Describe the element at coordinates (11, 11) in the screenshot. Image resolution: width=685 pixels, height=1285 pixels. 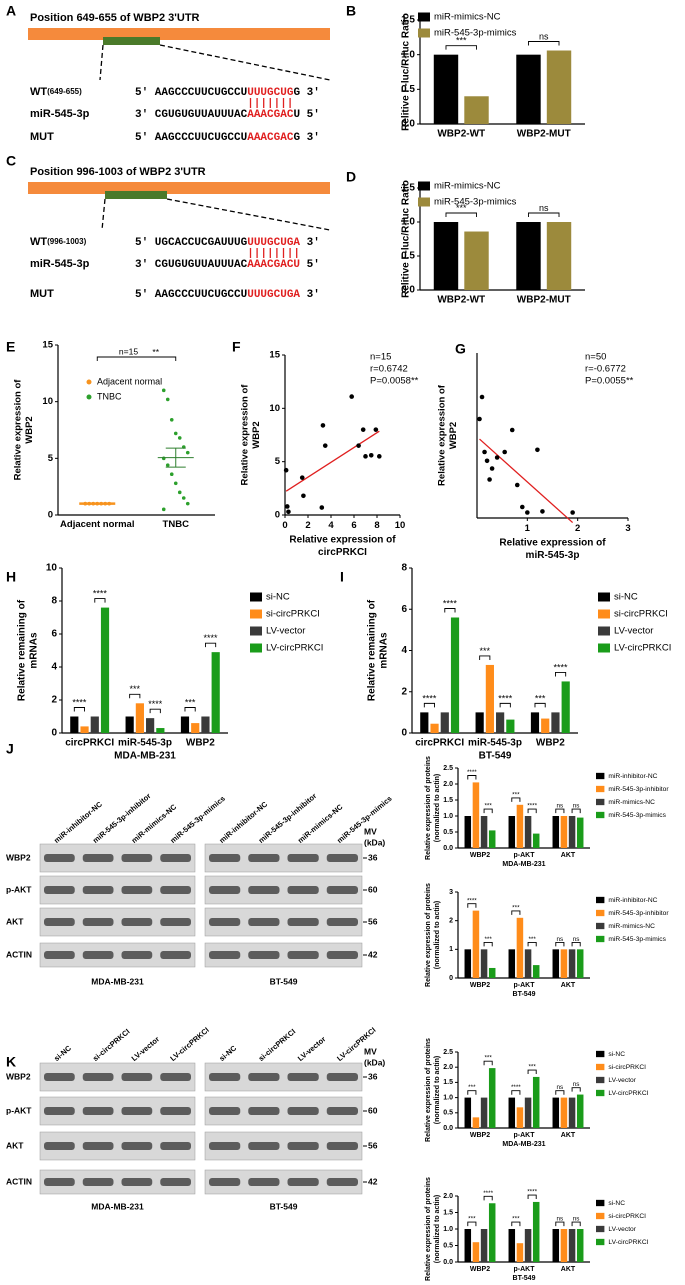
I see `panel-letter: A` at that location.